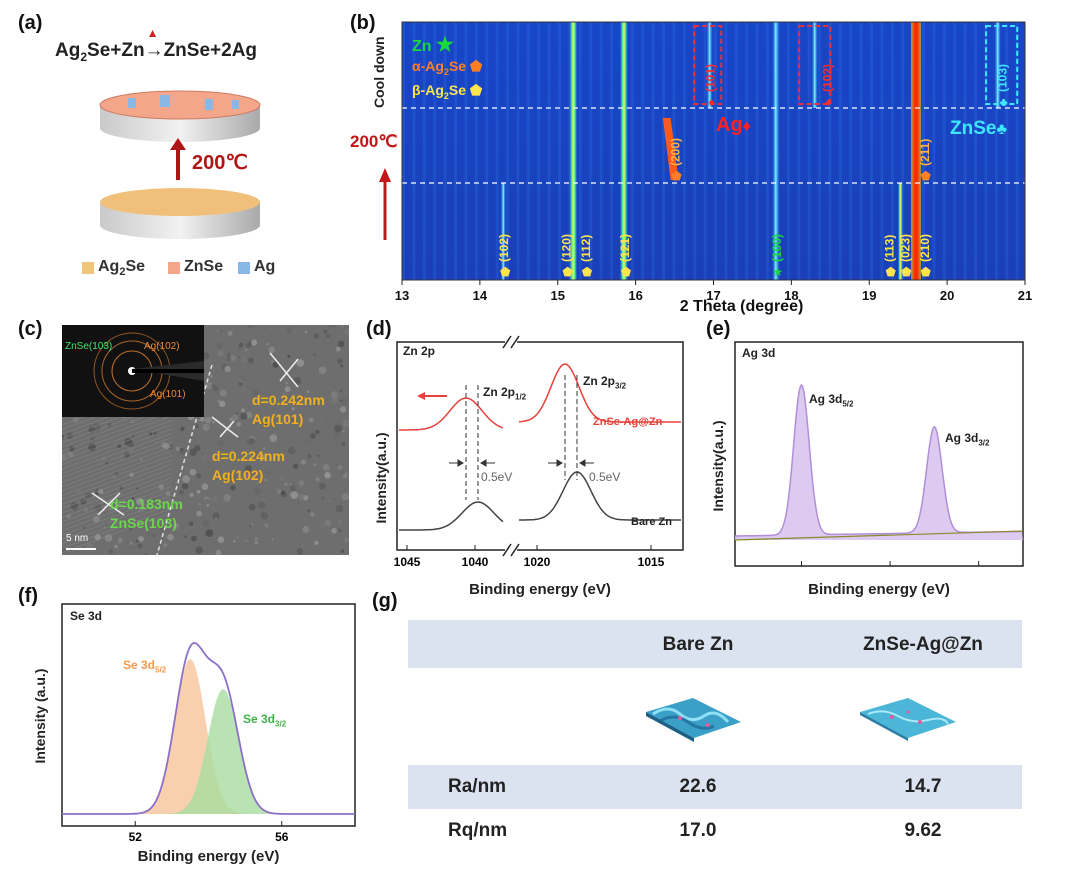 The image size is (1080, 875). I want to click on reaction-product: ZnSe+2Ag, so click(210, 50).